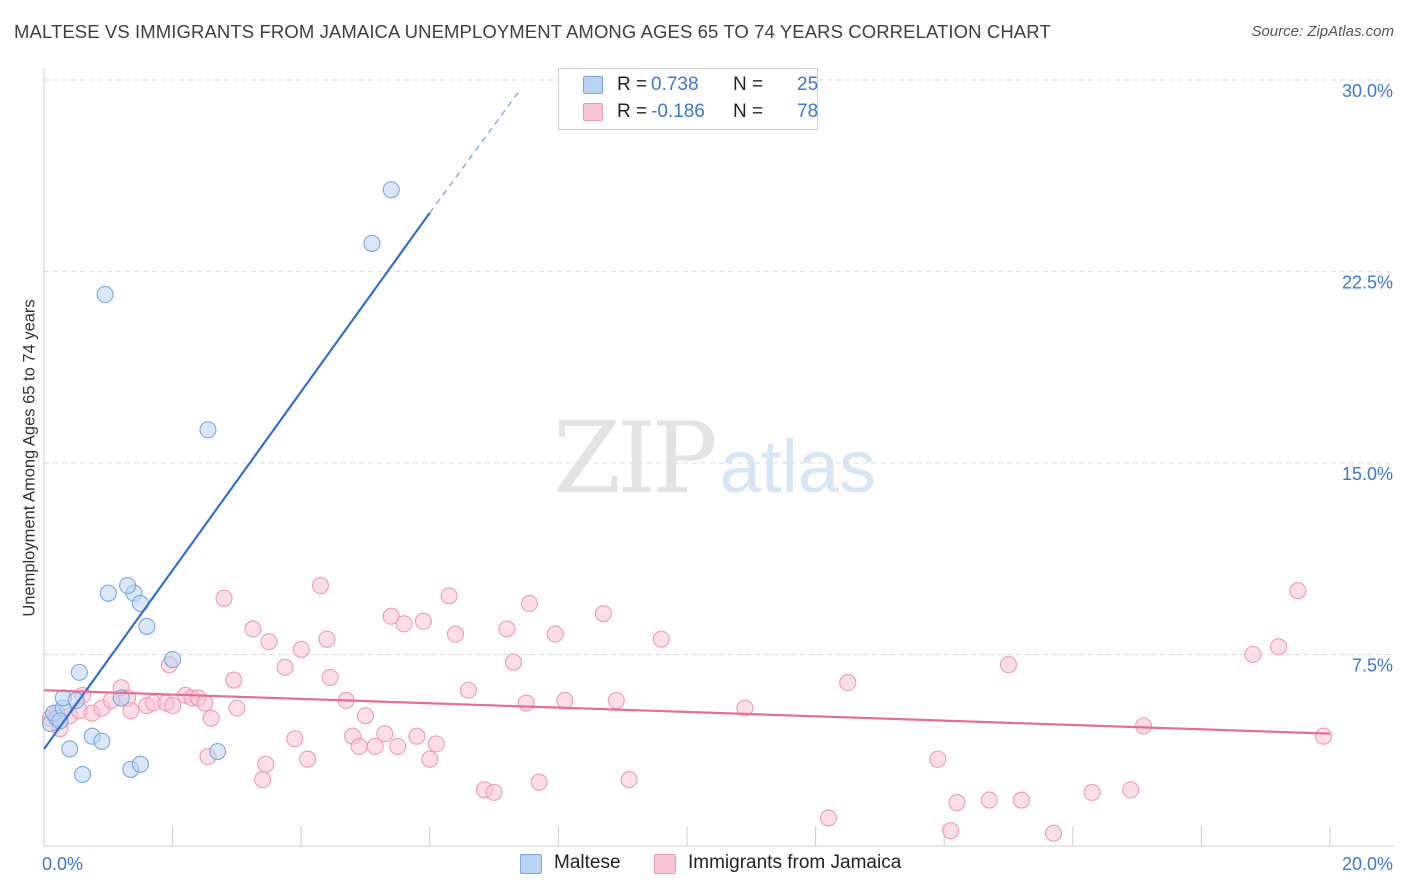 This screenshot has width=1406, height=892. What do you see at coordinates (1367, 474) in the screenshot?
I see `y-tick-label: 15.0%` at bounding box center [1367, 474].